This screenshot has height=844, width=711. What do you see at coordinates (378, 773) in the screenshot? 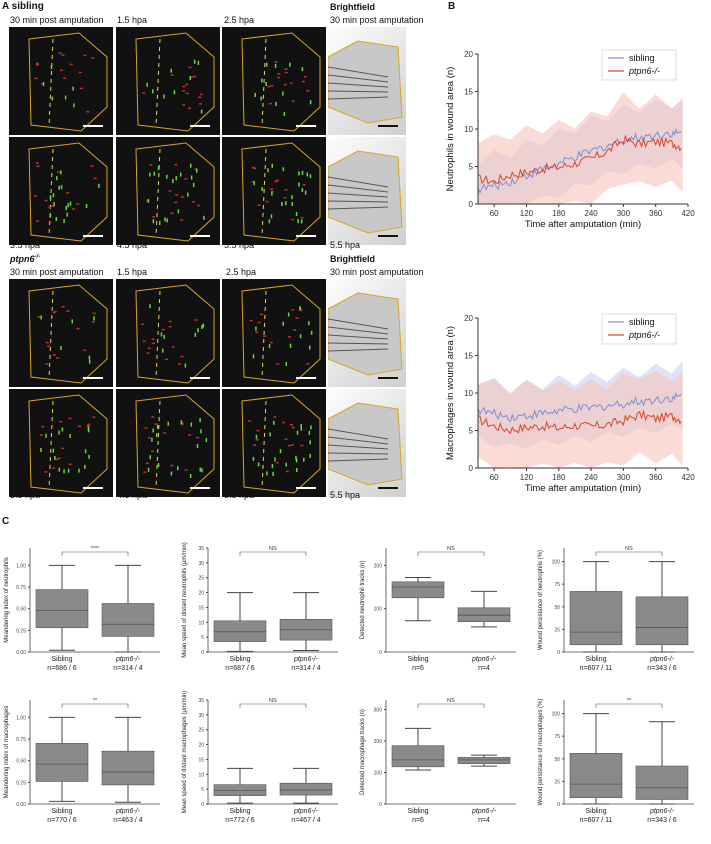
I see `y-tick-label: 100` at bounding box center [378, 773].